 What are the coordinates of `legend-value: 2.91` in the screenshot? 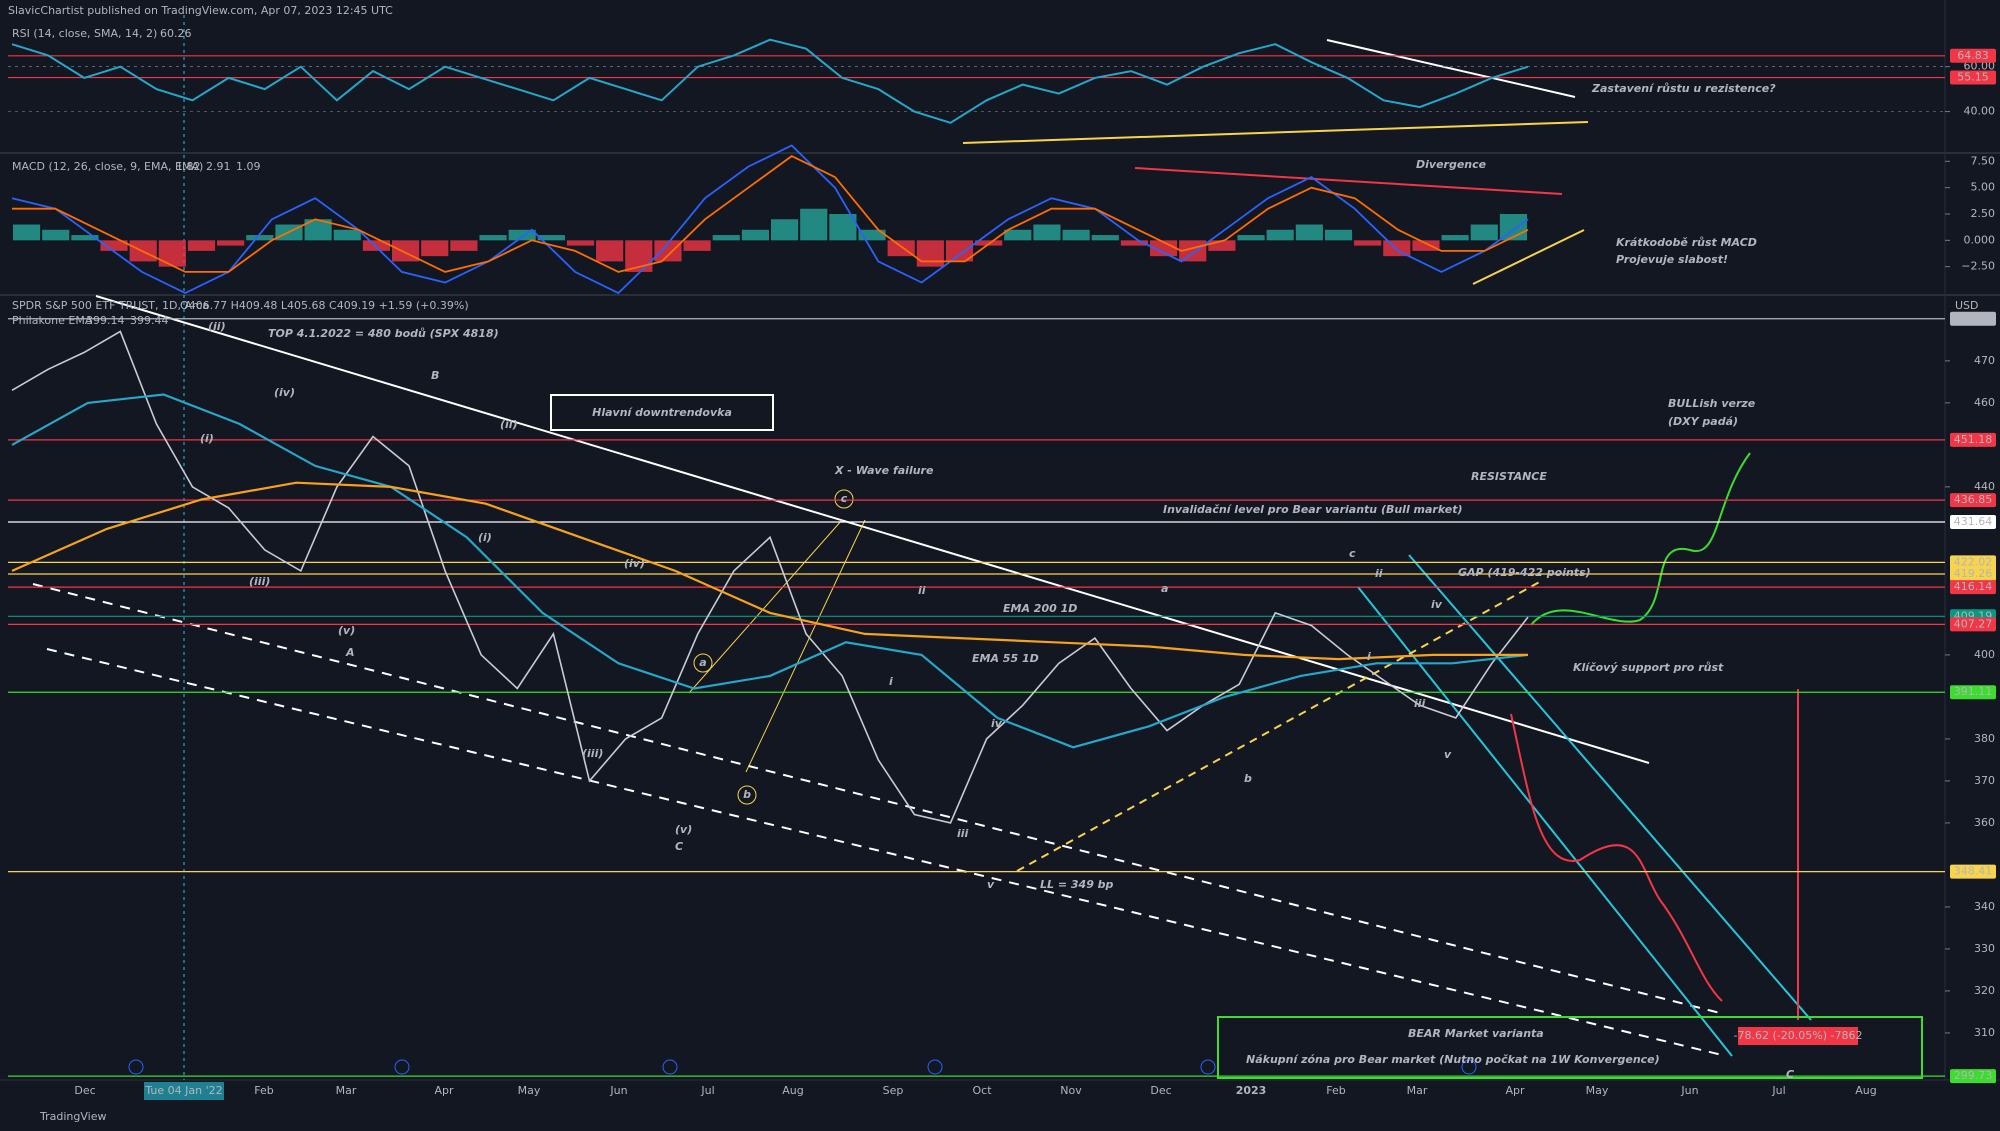 It's located at (218, 166).